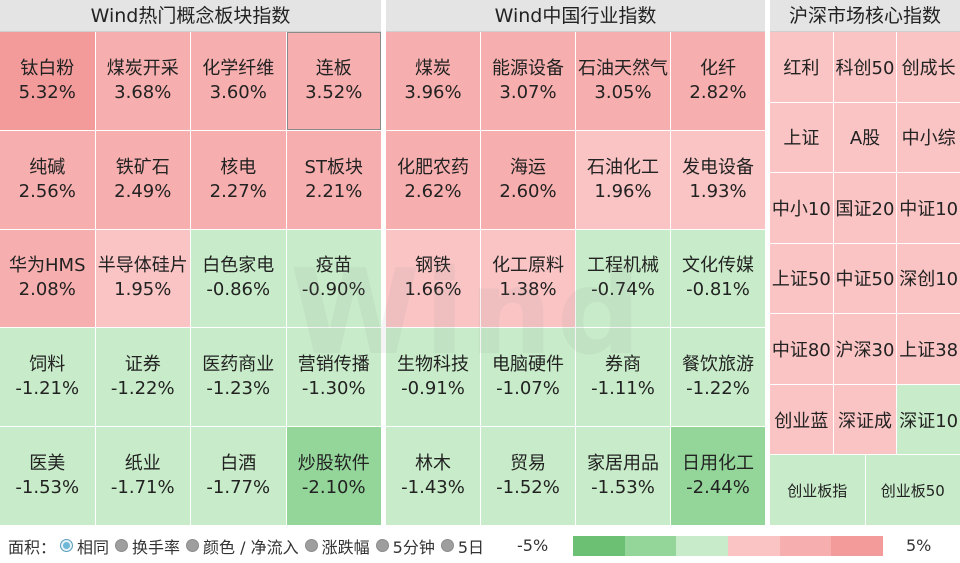 This screenshot has height=563, width=960. I want to click on concept-tile: 医美 -1.53%, so click(47, 476).